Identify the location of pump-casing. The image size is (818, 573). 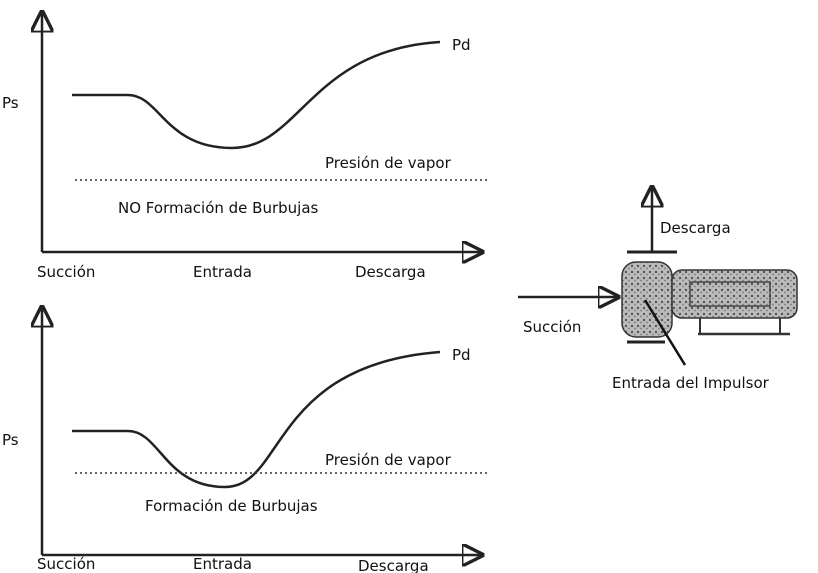
(647, 299).